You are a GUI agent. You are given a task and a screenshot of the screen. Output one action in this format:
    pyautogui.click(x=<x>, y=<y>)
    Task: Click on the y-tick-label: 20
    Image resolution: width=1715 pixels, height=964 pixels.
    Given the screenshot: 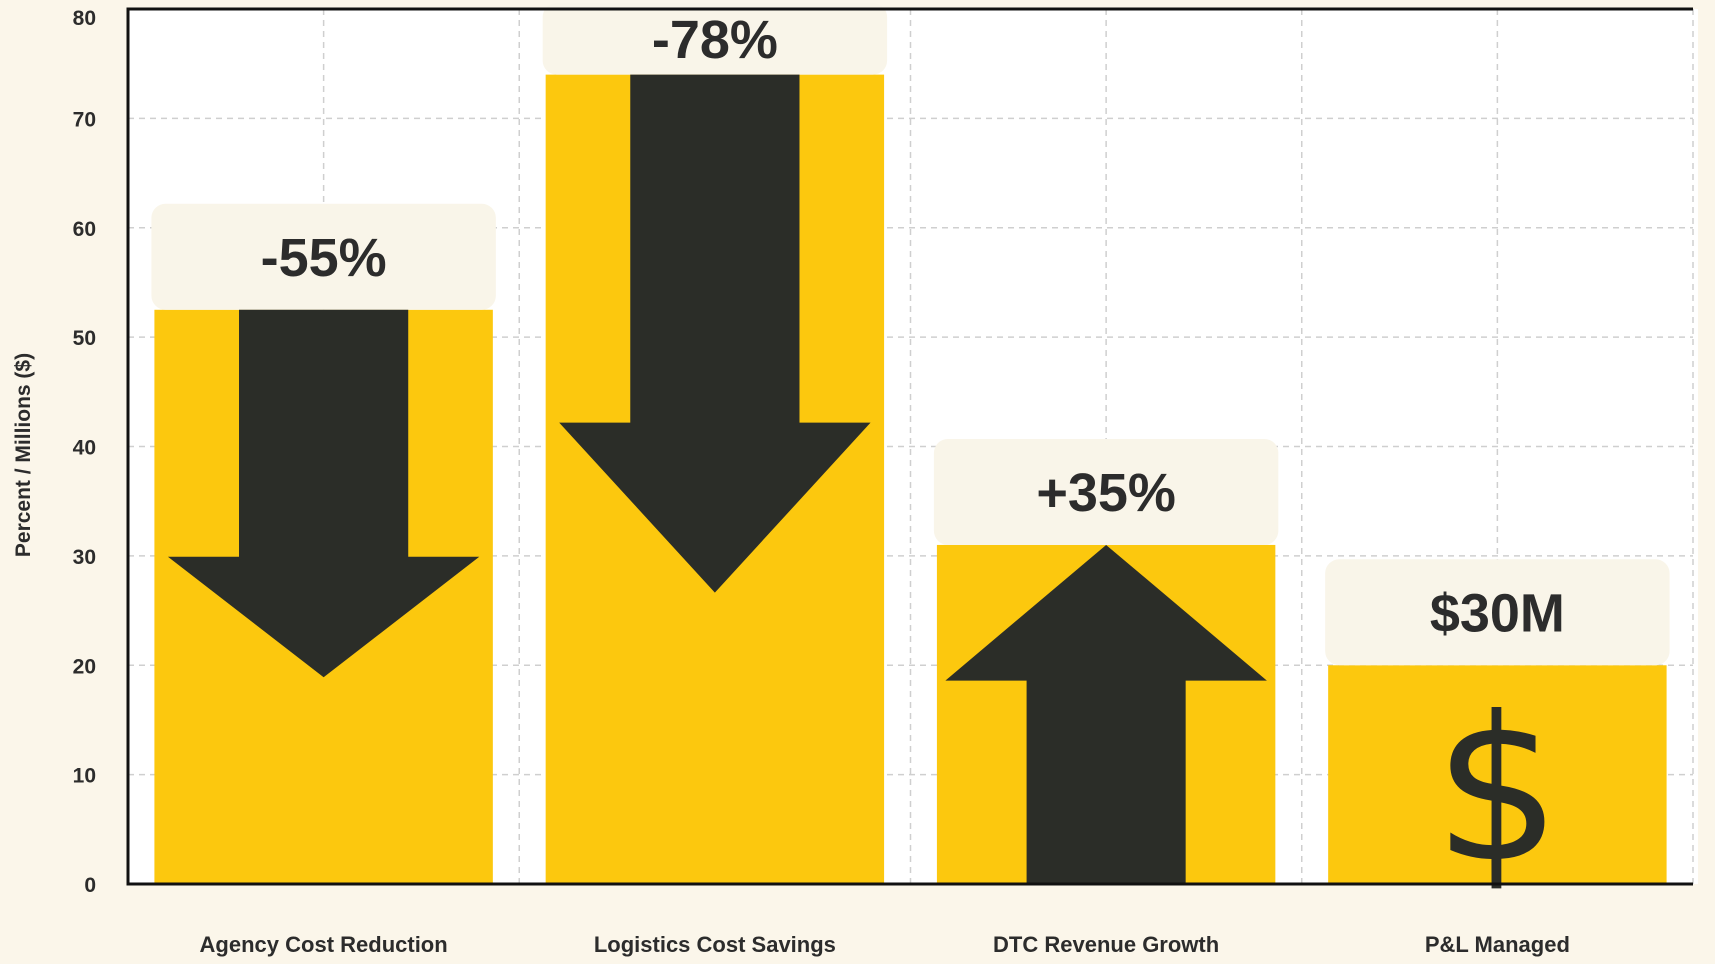 What is the action you would take?
    pyautogui.click(x=84, y=666)
    